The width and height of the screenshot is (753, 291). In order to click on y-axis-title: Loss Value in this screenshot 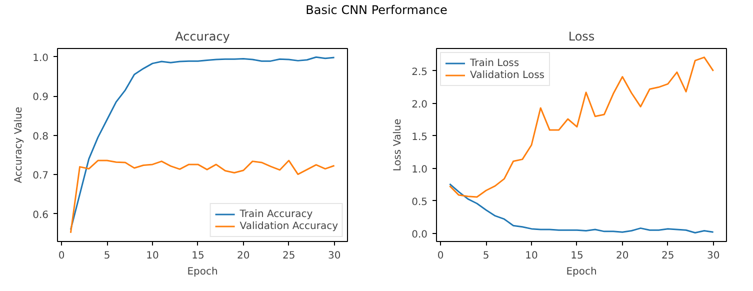, I will do `click(398, 145)`.